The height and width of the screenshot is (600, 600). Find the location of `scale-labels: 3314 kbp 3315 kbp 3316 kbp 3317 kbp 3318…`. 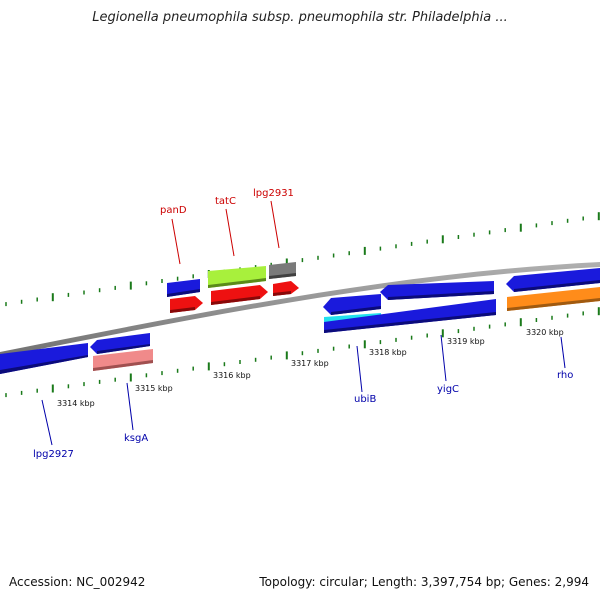

scale-labels: 3314 kbp 3315 kbp 3316 kbp 3317 kbp 3318… is located at coordinates (310, 368).